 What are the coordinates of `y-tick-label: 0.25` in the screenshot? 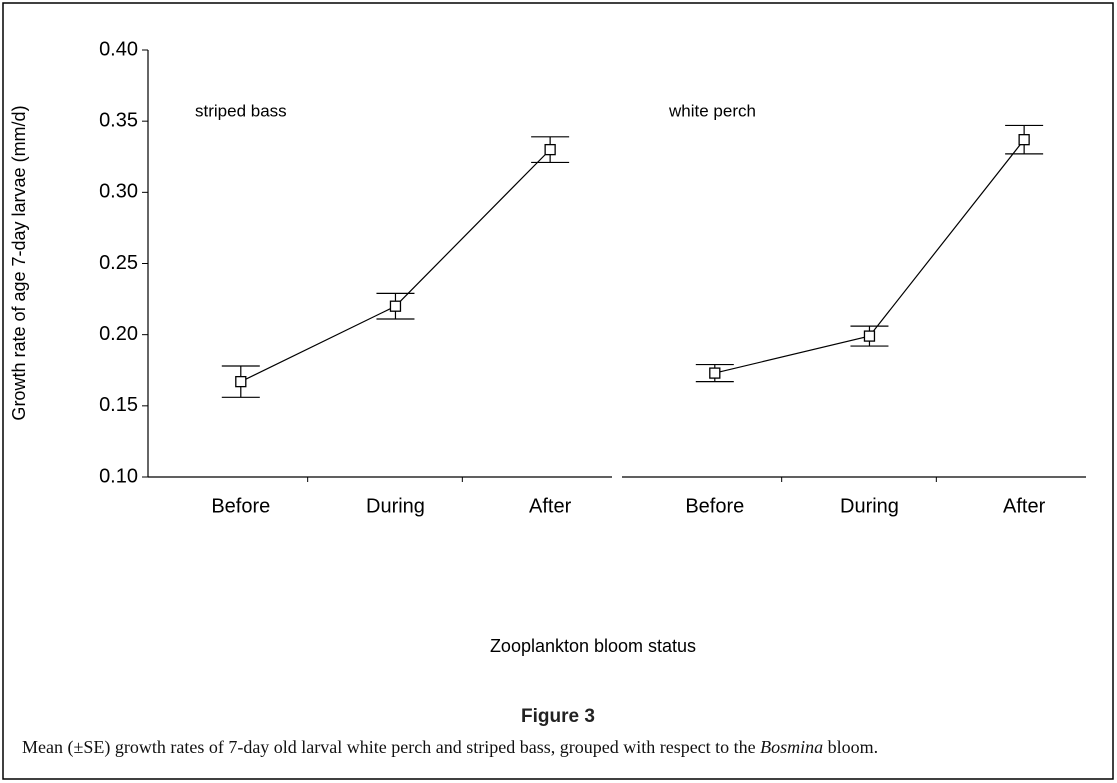 It's located at (118, 263).